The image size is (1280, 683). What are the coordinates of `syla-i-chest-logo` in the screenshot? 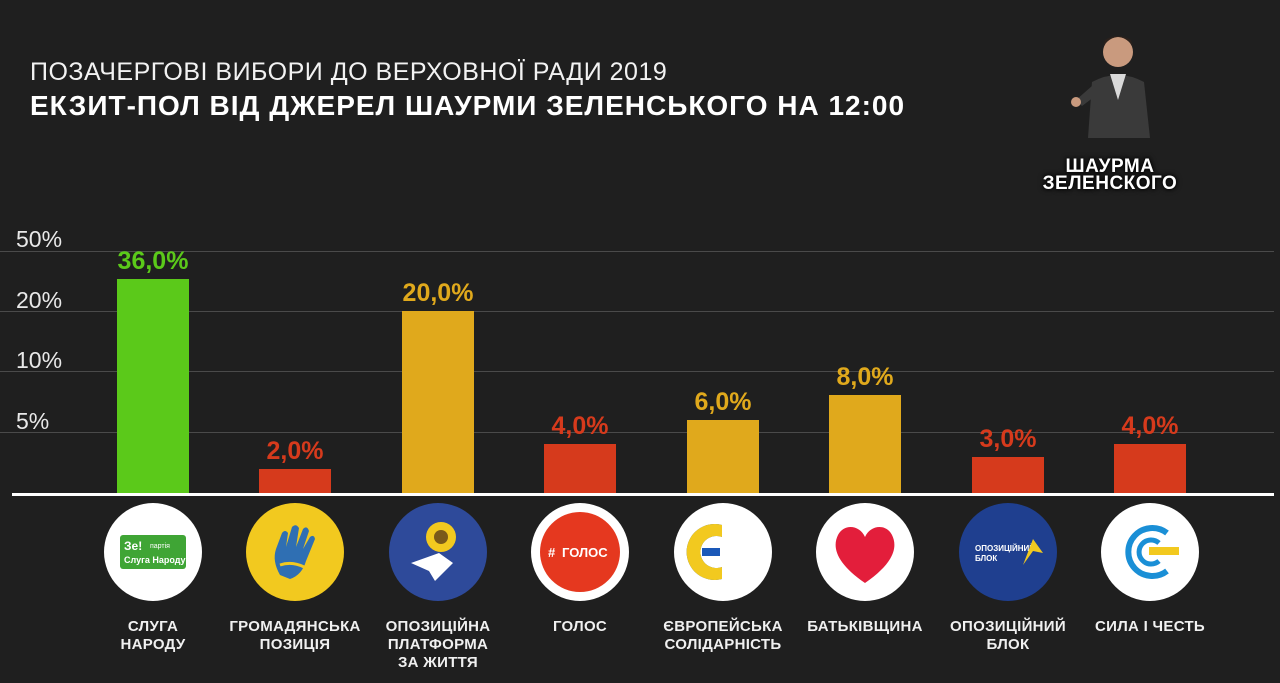 It's located at (1150, 552).